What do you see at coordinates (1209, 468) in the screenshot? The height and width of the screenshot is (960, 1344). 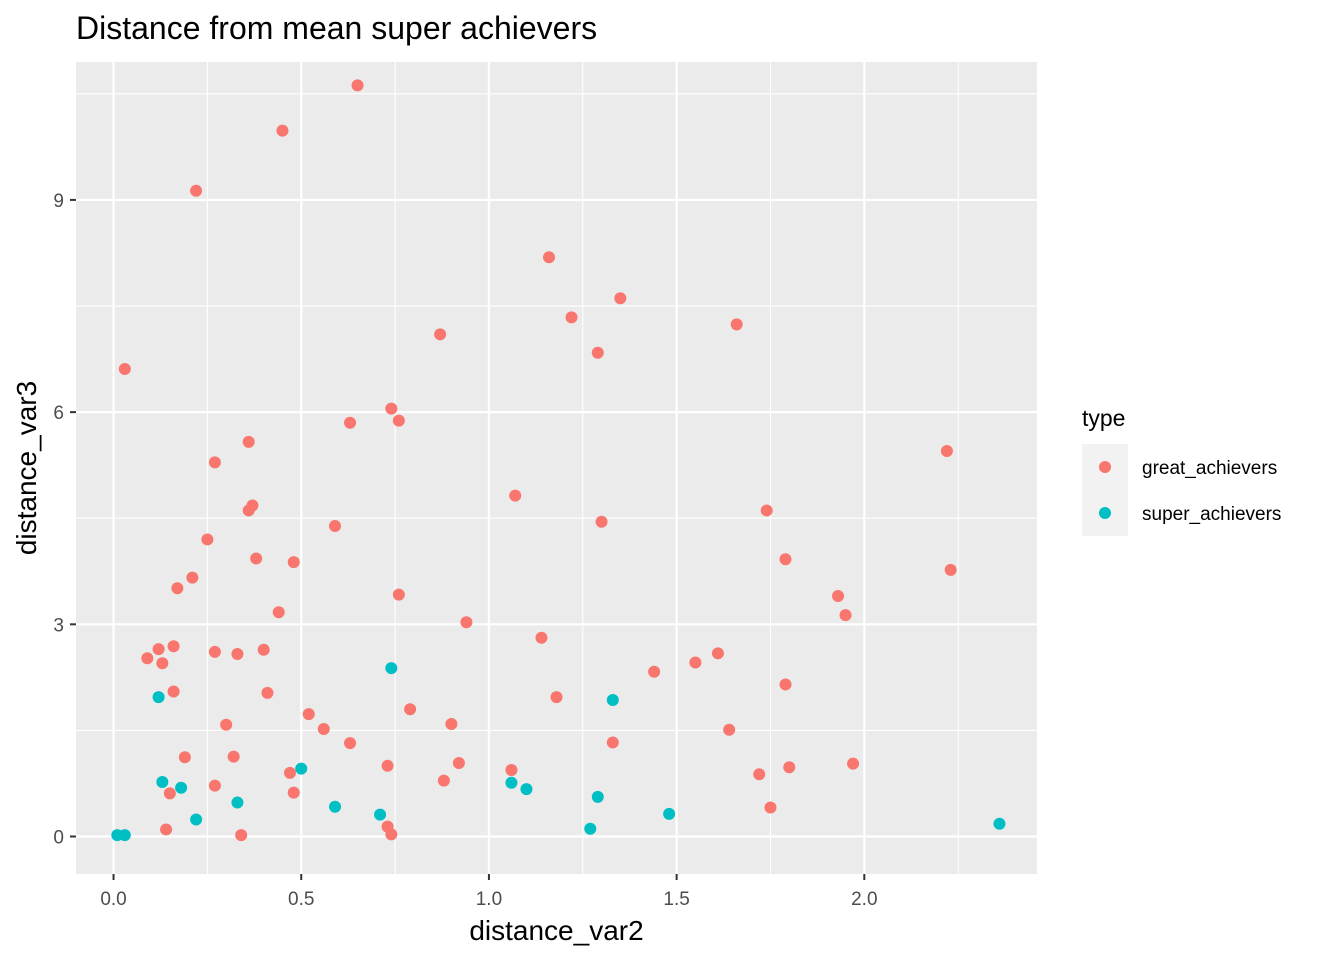 I see `legend-label: great_achievers` at bounding box center [1209, 468].